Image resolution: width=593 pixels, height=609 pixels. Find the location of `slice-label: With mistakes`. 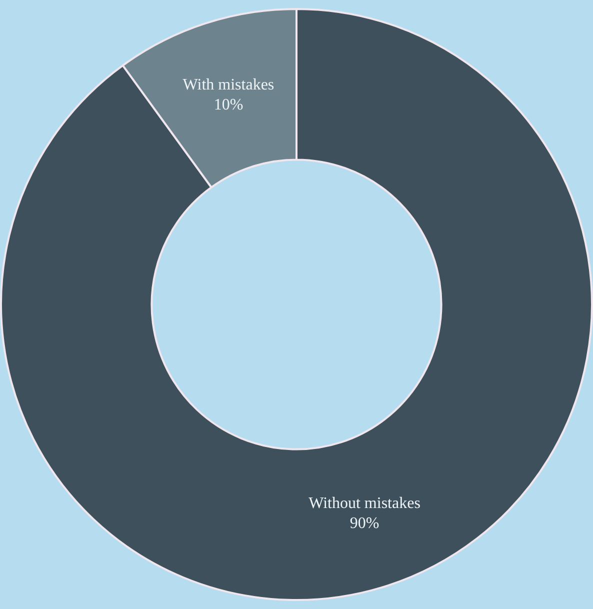

slice-label: With mistakes is located at coordinates (228, 85).